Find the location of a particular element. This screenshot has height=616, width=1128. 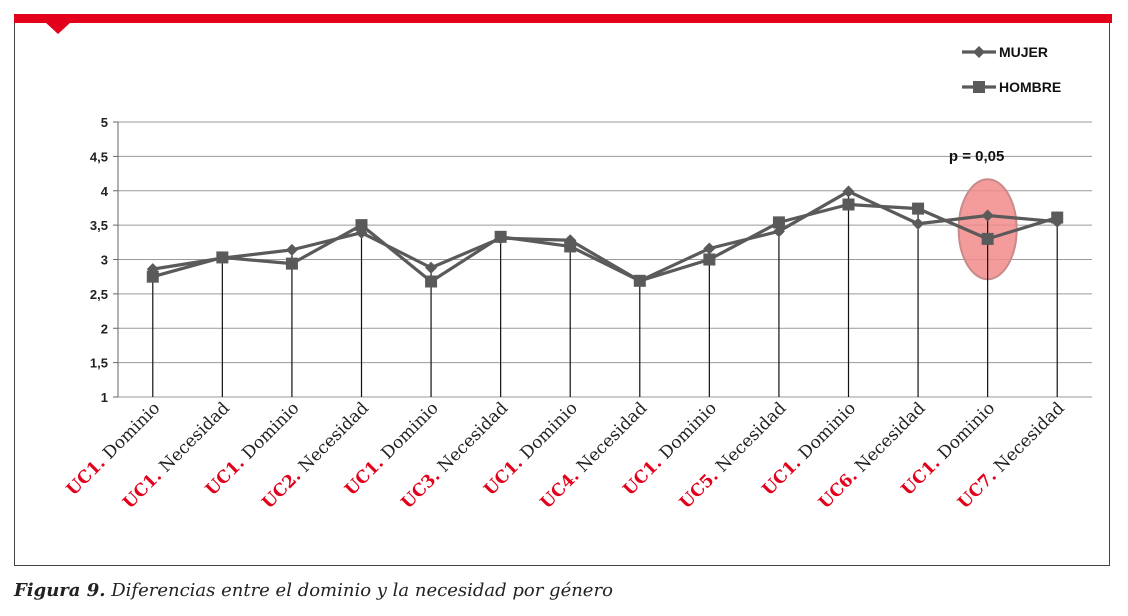

y-tick-label: 1 is located at coordinates (104, 397).